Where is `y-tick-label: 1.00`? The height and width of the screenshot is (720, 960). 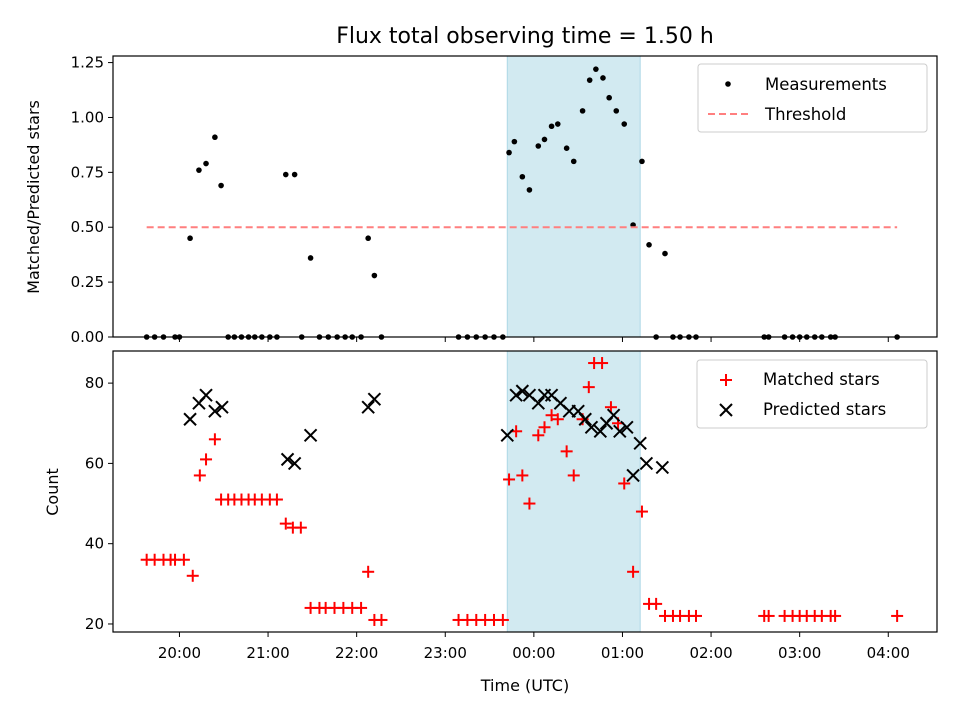 y-tick-label: 1.00 is located at coordinates (87, 117).